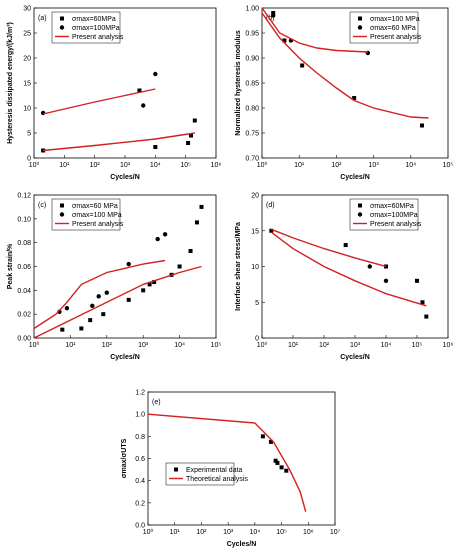  I want to click on y-tick-label: 0.6, so click(140, 459).